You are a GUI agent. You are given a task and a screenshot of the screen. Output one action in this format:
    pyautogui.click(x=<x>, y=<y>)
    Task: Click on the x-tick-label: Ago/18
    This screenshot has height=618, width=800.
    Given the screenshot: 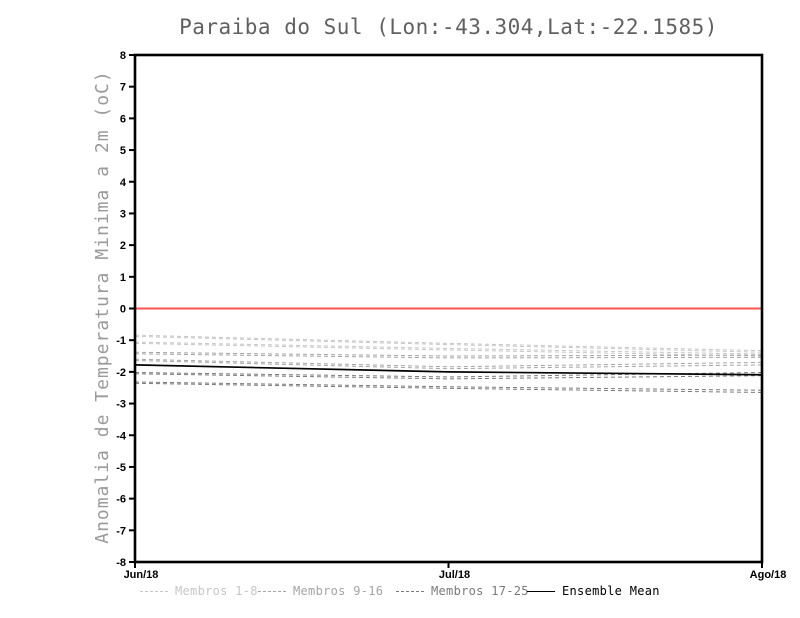 What is the action you would take?
    pyautogui.click(x=768, y=575)
    